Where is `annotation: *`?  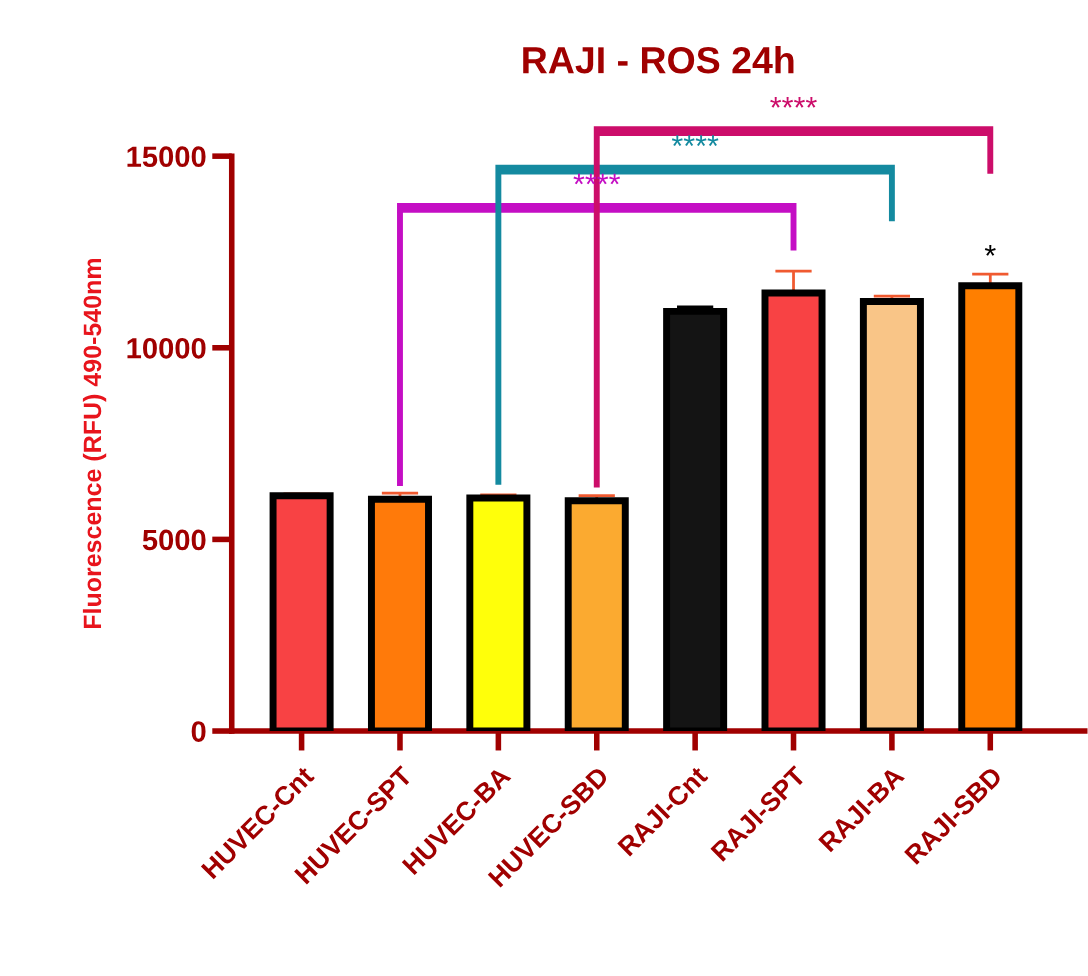
annotation: * is located at coordinates (990, 250).